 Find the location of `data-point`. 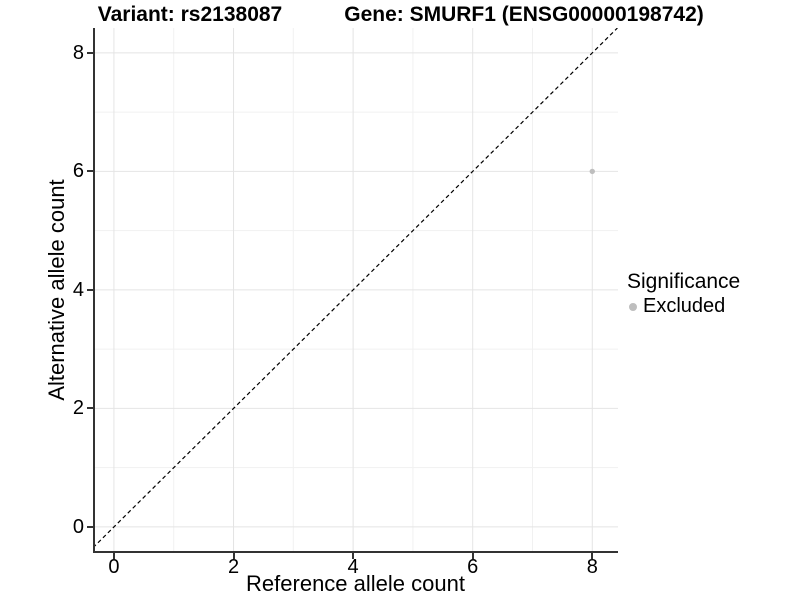

data-point is located at coordinates (592, 171).